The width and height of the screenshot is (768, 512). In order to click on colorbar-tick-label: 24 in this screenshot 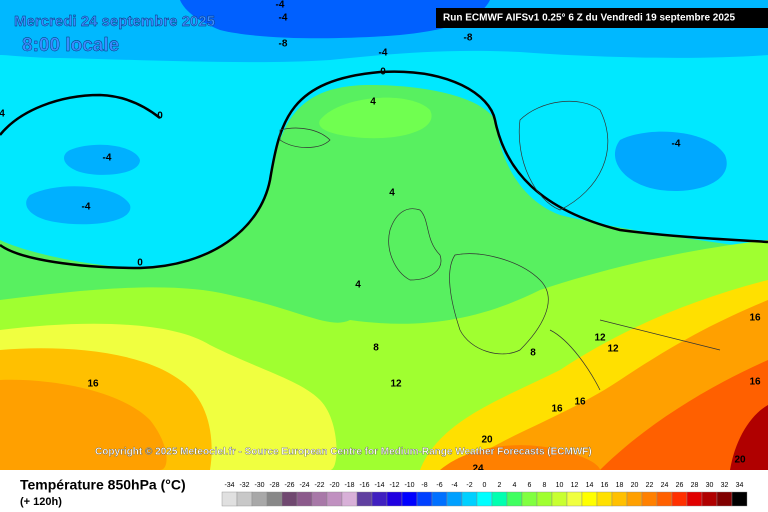, I will do `click(665, 485)`.